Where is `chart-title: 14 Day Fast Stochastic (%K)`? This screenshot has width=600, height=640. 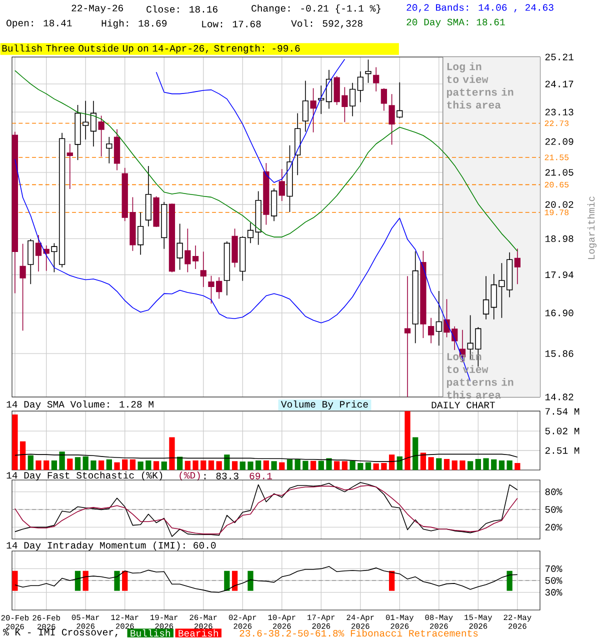 chart-title: 14 Day Fast Stochastic (%K) is located at coordinates (84, 476).